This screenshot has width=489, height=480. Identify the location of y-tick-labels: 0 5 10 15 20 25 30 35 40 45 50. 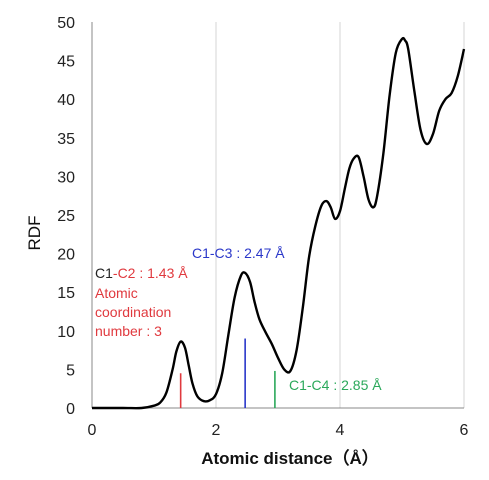
(66, 216).